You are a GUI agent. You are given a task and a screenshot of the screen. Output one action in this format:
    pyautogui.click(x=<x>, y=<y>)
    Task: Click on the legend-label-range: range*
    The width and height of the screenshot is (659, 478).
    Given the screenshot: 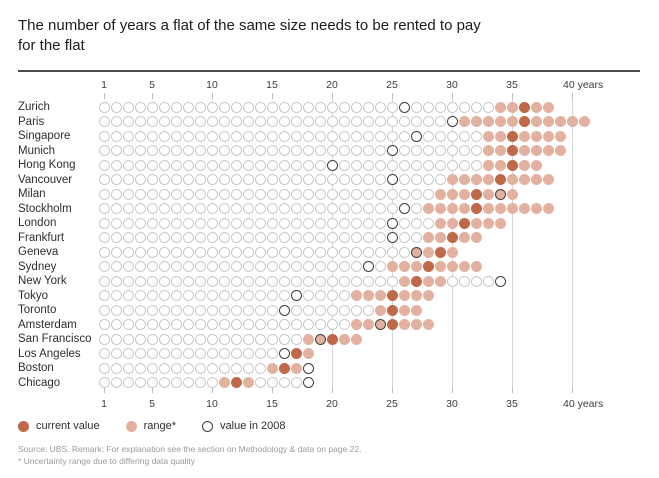 What is the action you would take?
    pyautogui.click(x=160, y=426)
    